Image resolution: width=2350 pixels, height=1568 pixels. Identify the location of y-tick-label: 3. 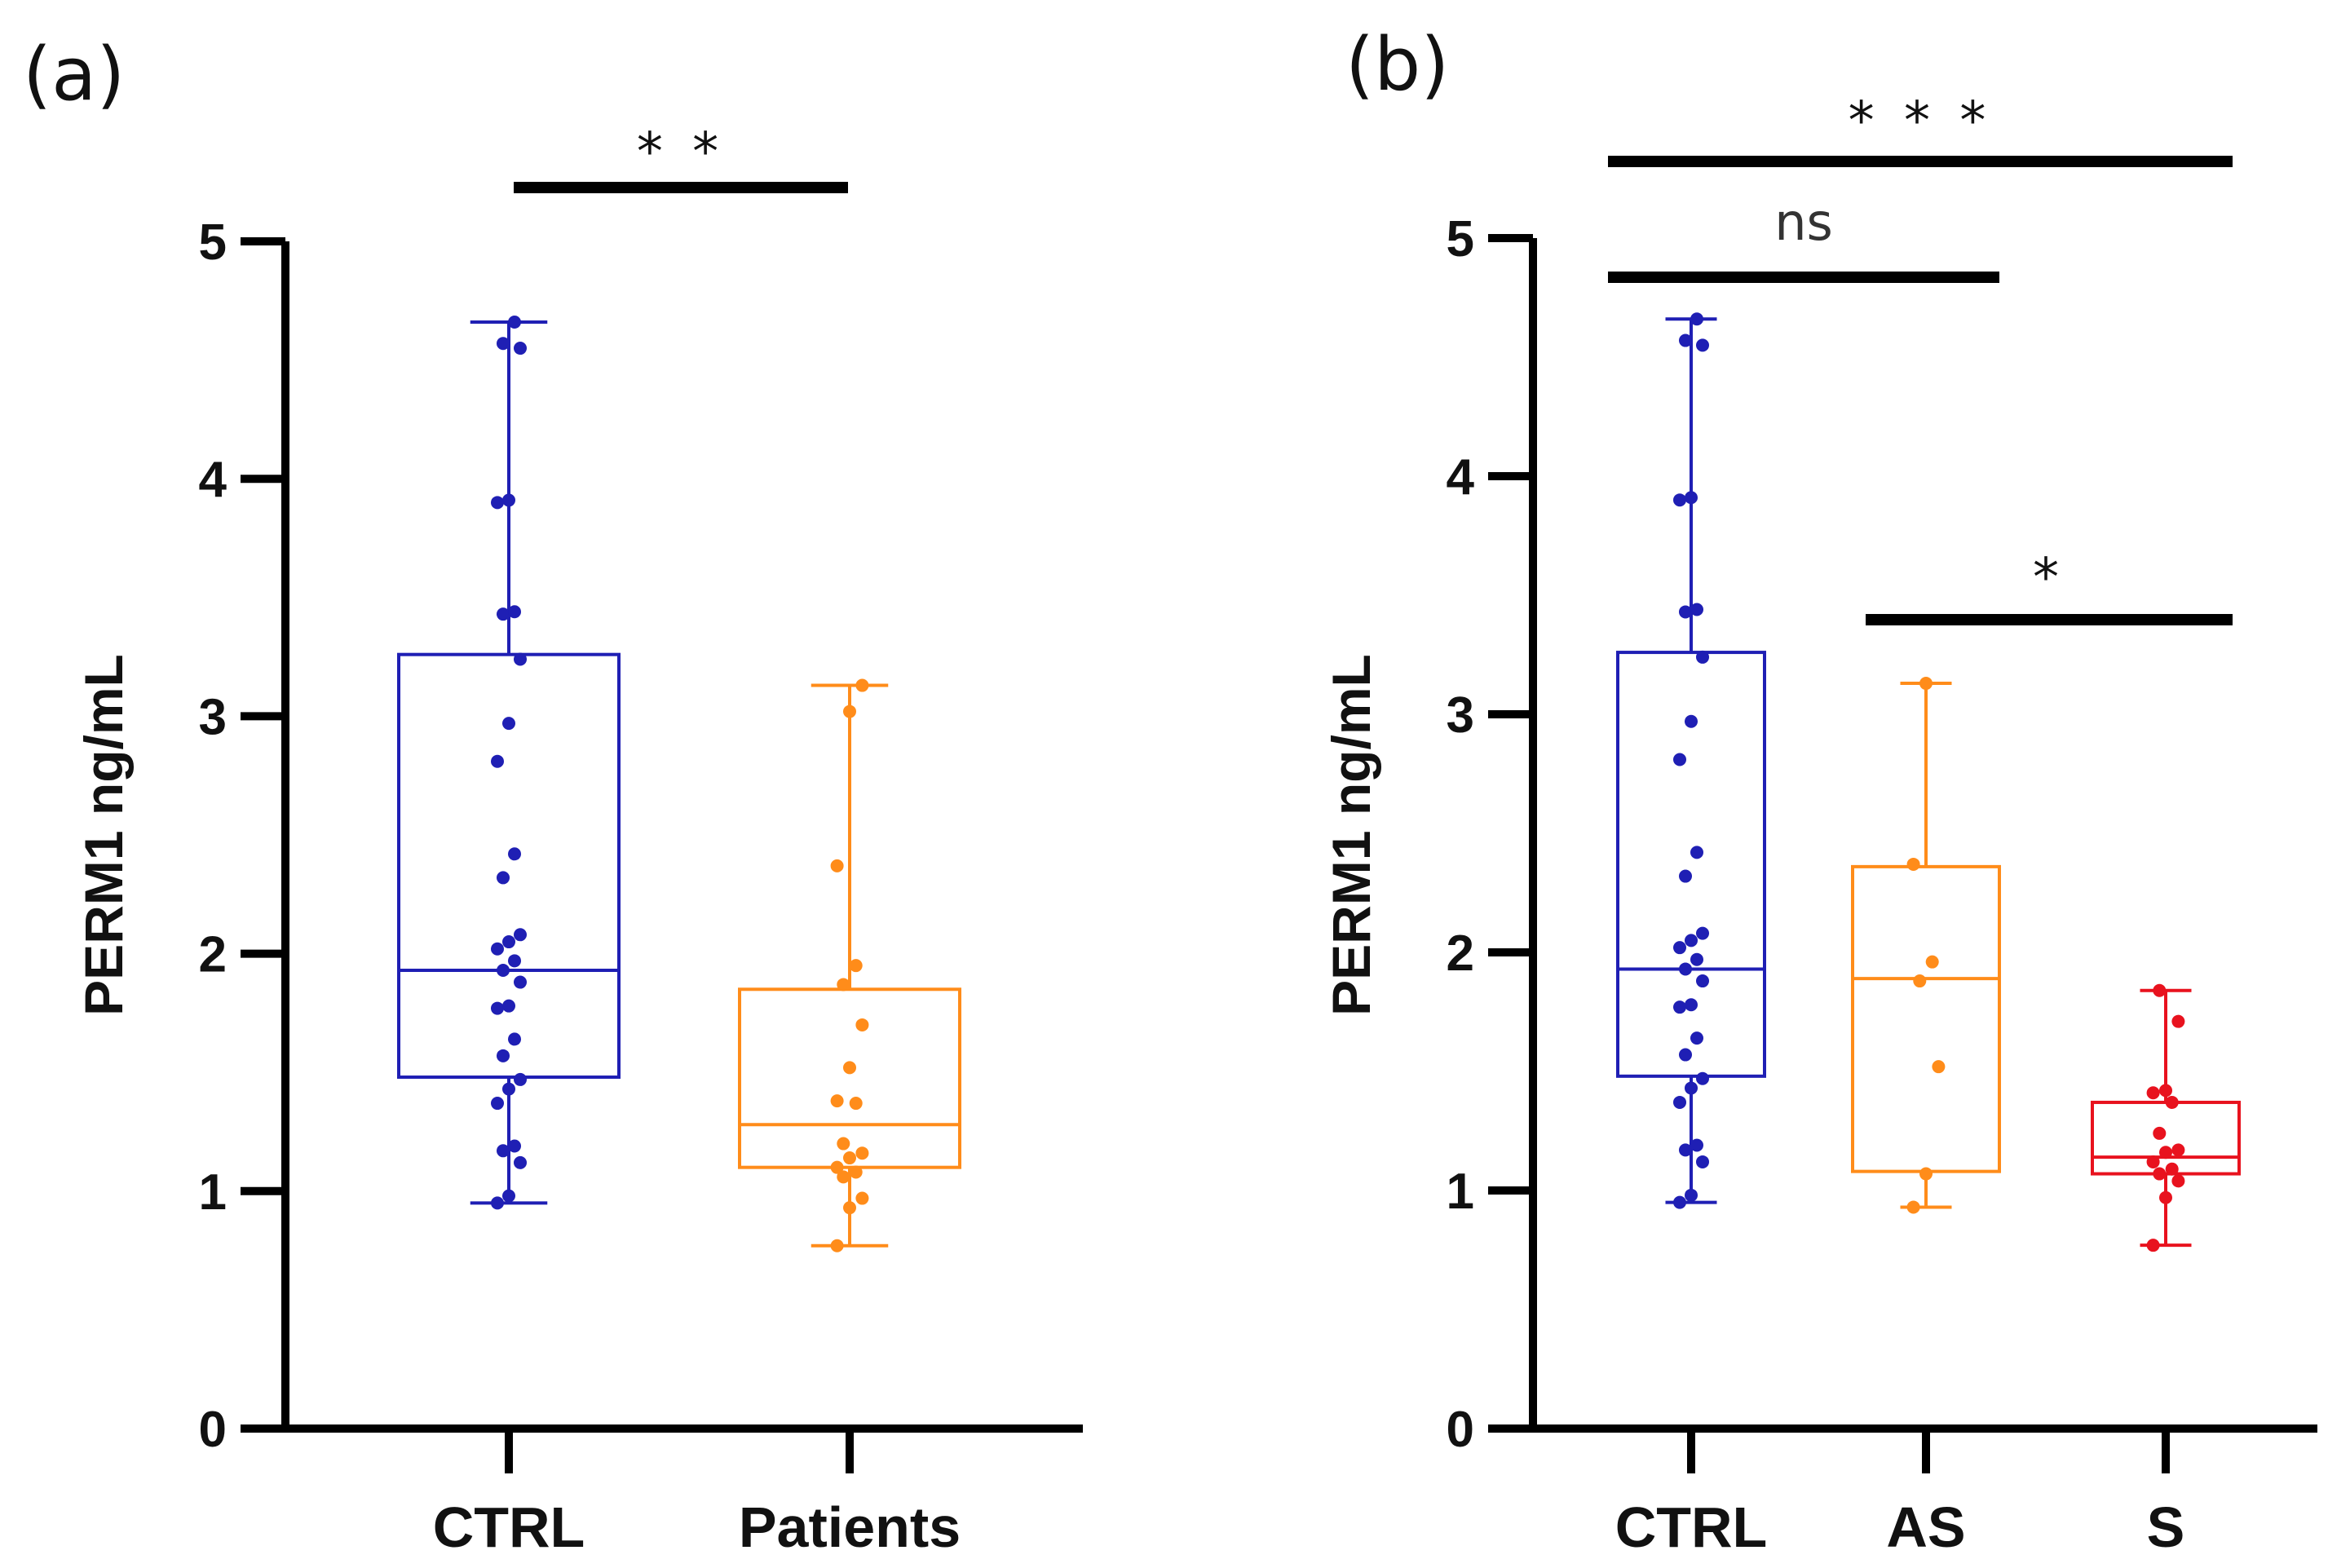
(213, 717).